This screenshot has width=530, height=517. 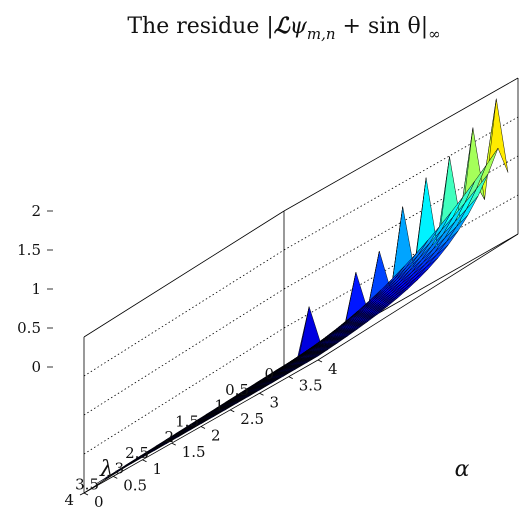 I want to click on z-tick-label: 0.5, so click(x=29, y=328).